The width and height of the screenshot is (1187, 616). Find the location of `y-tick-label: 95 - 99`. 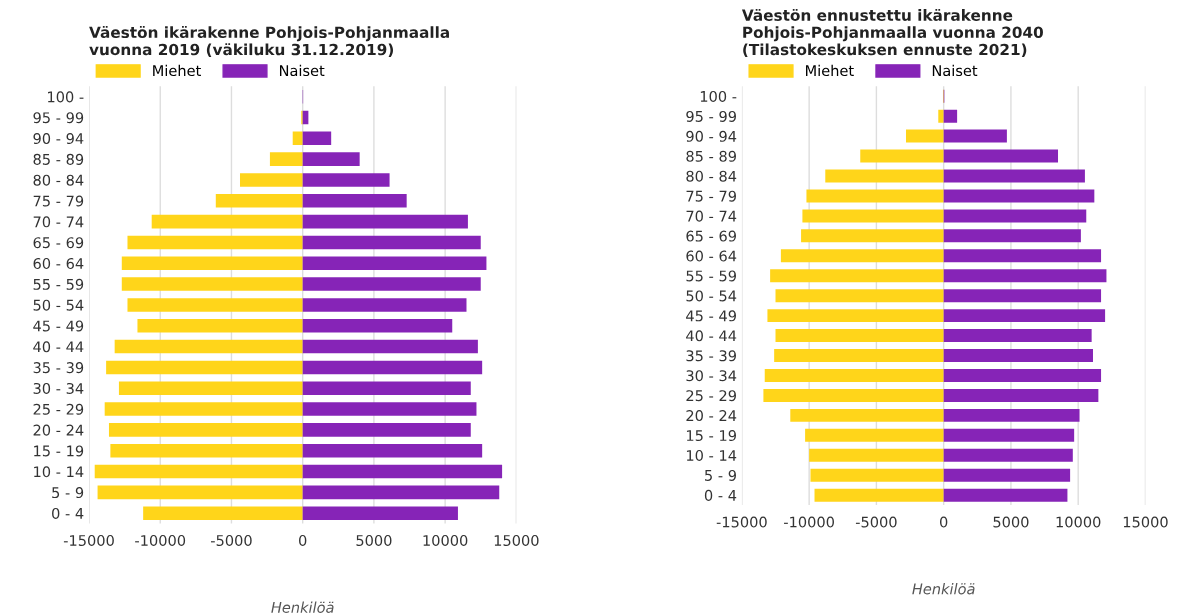

y-tick-label: 95 - 99 is located at coordinates (711, 116).